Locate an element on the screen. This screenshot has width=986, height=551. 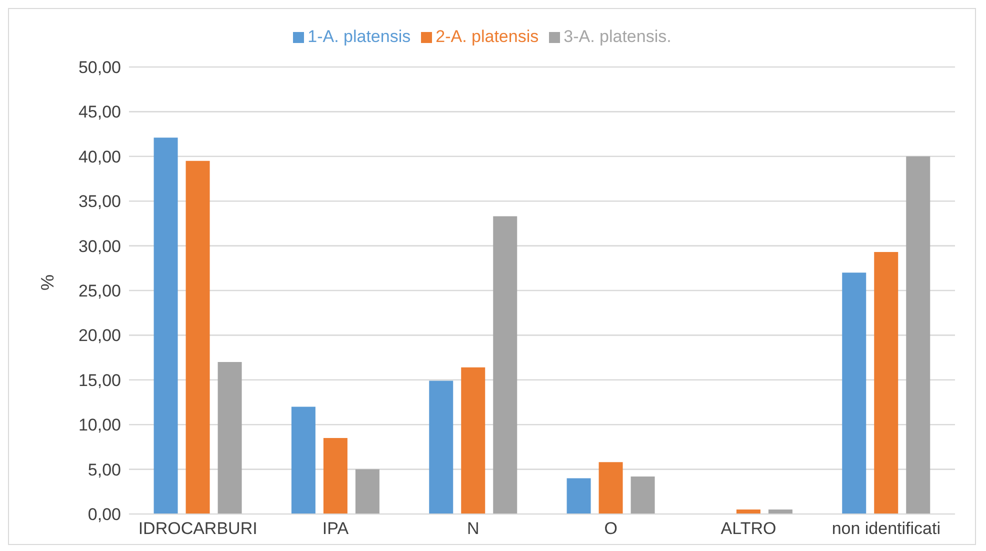
x-tick-label: IPA is located at coordinates (336, 528).